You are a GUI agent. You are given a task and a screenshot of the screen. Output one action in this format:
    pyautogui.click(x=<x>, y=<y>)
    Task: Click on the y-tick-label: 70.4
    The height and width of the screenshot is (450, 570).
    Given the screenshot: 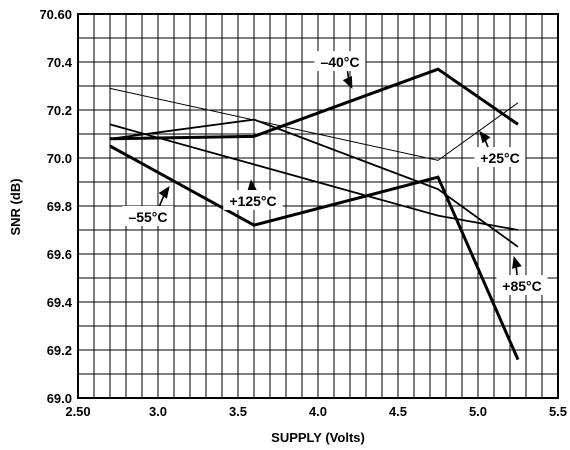 What is the action you would take?
    pyautogui.click(x=60, y=62)
    